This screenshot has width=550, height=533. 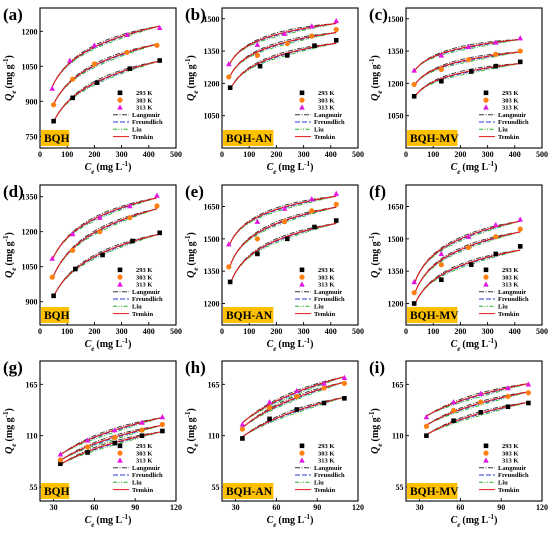 I want to click on y-tick-label: 1050, so click(x=396, y=116).